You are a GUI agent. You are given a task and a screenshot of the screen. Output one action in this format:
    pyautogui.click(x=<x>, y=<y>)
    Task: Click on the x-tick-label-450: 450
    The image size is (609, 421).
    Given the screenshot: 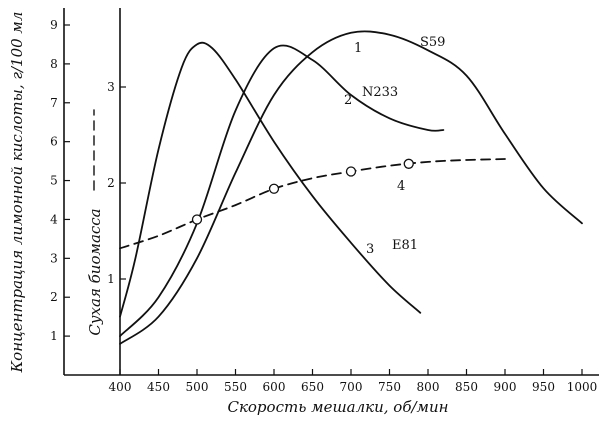 What is the action you would take?
    pyautogui.click(x=158, y=387)
    